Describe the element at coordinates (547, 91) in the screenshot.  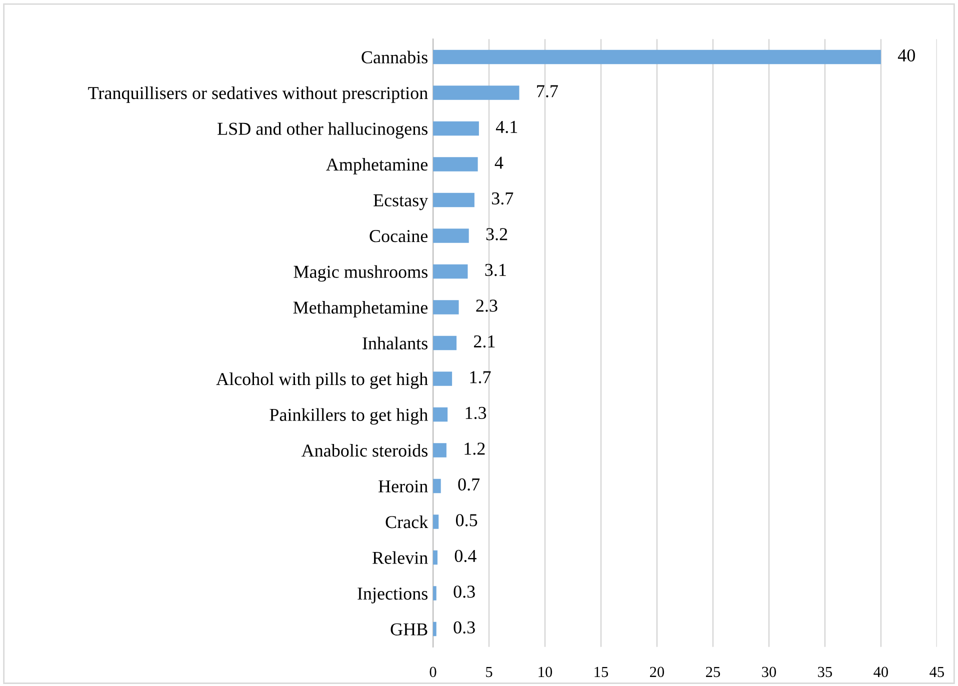
I see `data-label: 7.7` at that location.